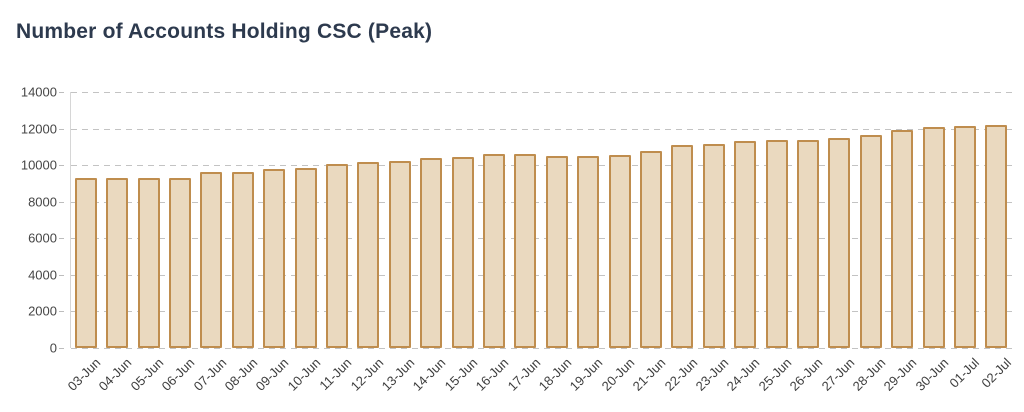 This screenshot has height=412, width=1024. I want to click on bar-06-Jun, so click(179, 263).